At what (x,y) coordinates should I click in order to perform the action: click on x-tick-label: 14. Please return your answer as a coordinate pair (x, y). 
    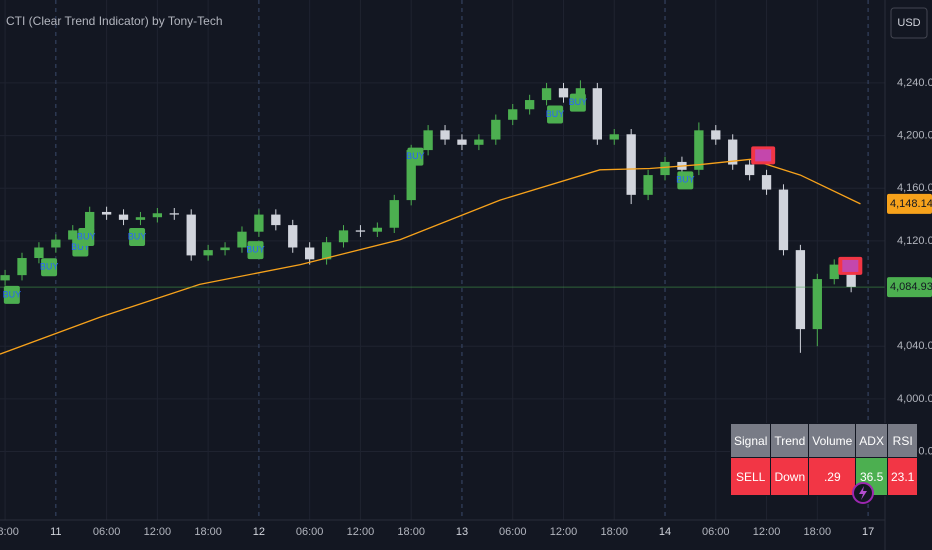
    Looking at the image, I should click on (665, 532).